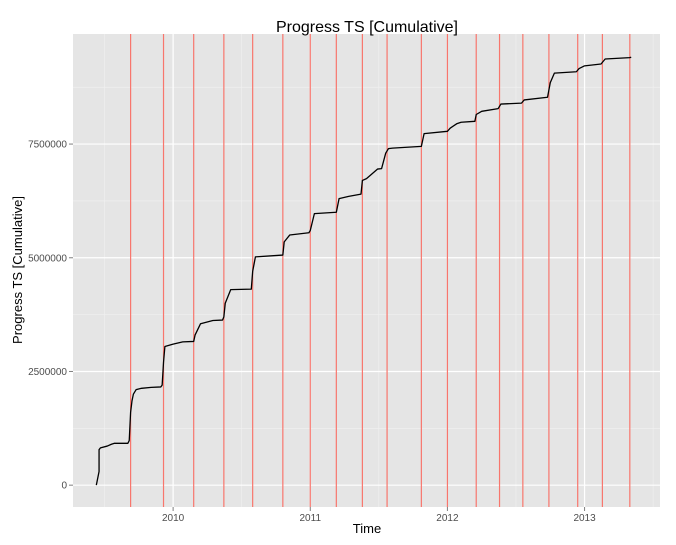 The image size is (676, 545). Describe the element at coordinates (447, 518) in the screenshot. I see `x-tick-label: 2012` at that location.